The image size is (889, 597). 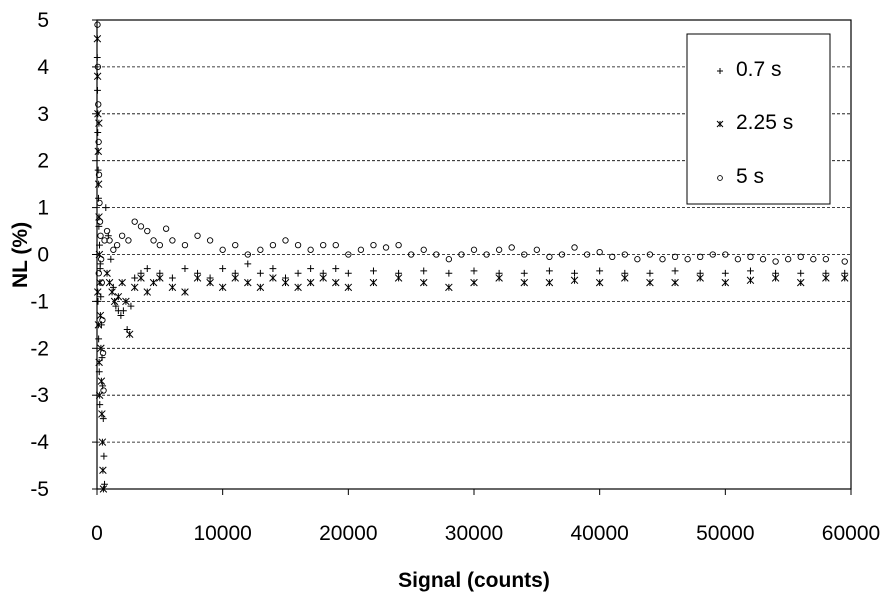 What do you see at coordinates (348, 533) in the screenshot?
I see `x-tick-label: 20000` at bounding box center [348, 533].